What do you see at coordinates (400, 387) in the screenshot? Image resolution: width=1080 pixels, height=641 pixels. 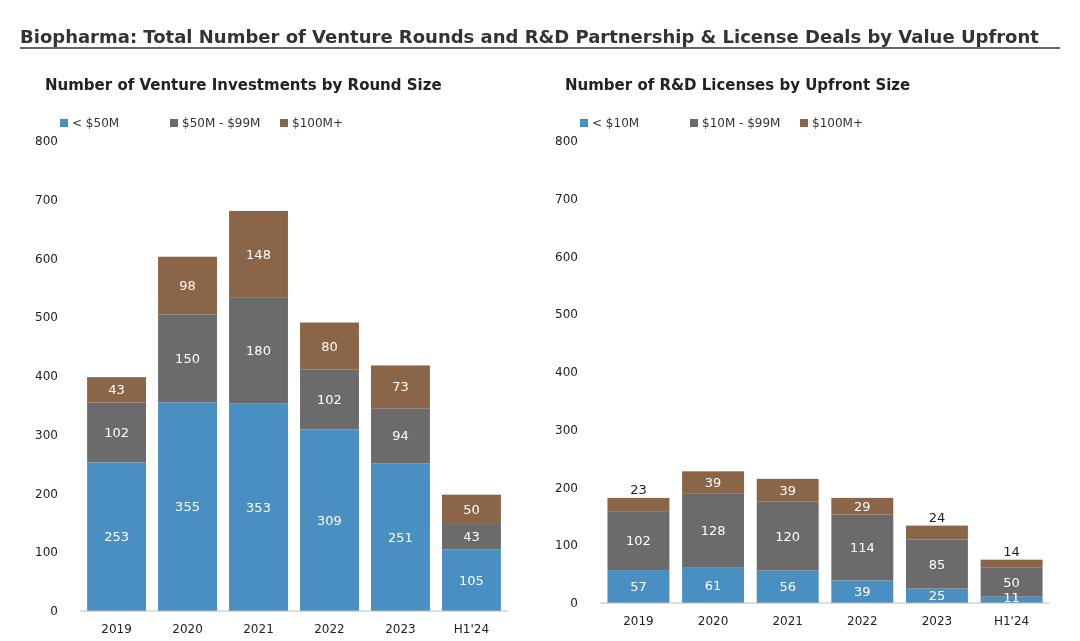 I see `data-label: 73` at bounding box center [400, 387].